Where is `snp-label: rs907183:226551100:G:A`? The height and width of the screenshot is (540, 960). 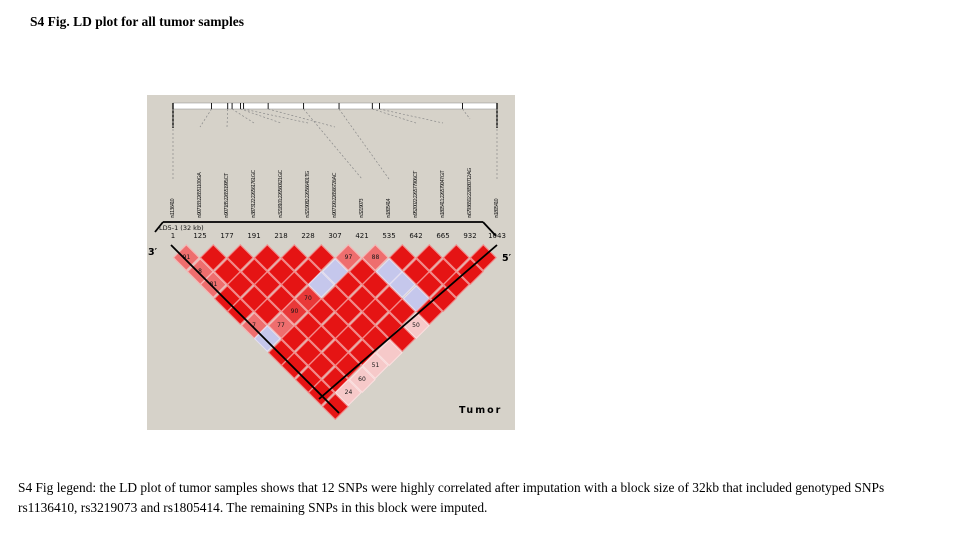
snp-label: rs907183:226551100:G:A is located at coordinates (200, 195).